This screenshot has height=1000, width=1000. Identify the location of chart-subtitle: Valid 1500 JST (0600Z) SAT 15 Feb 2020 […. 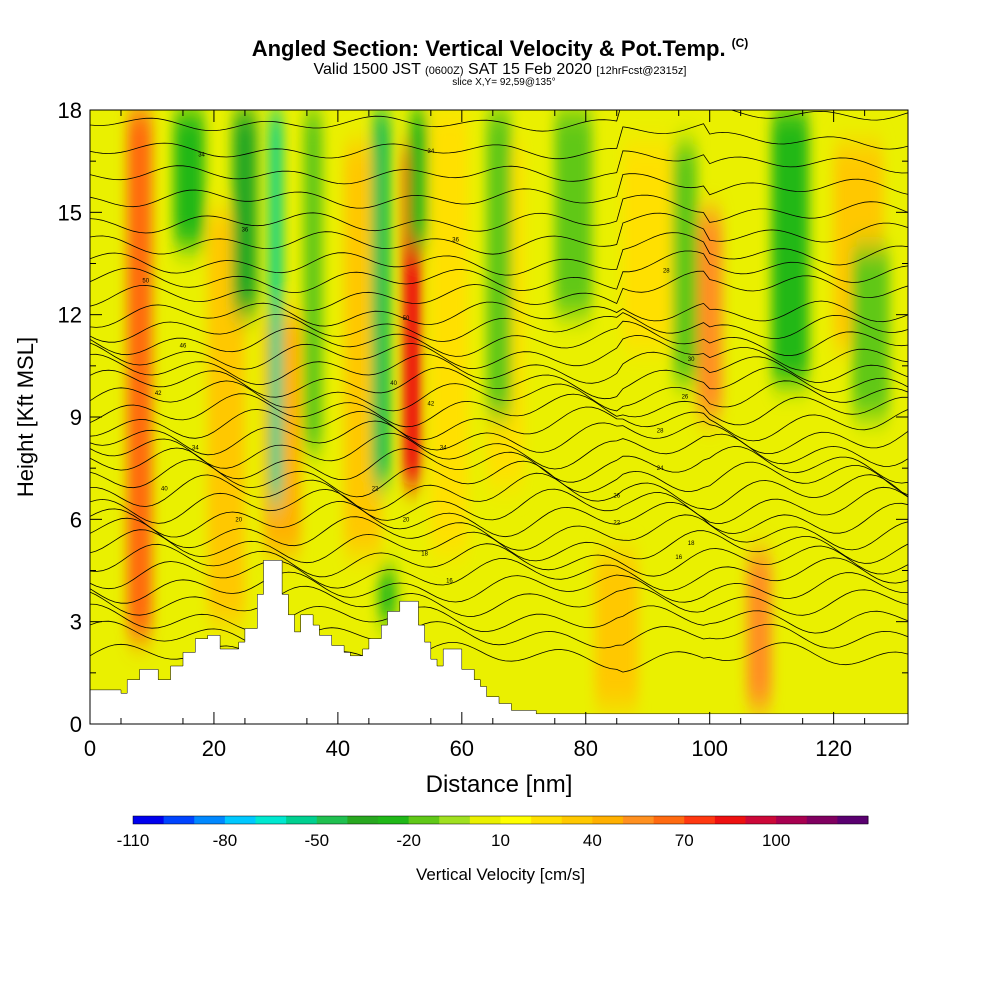
(500, 70).